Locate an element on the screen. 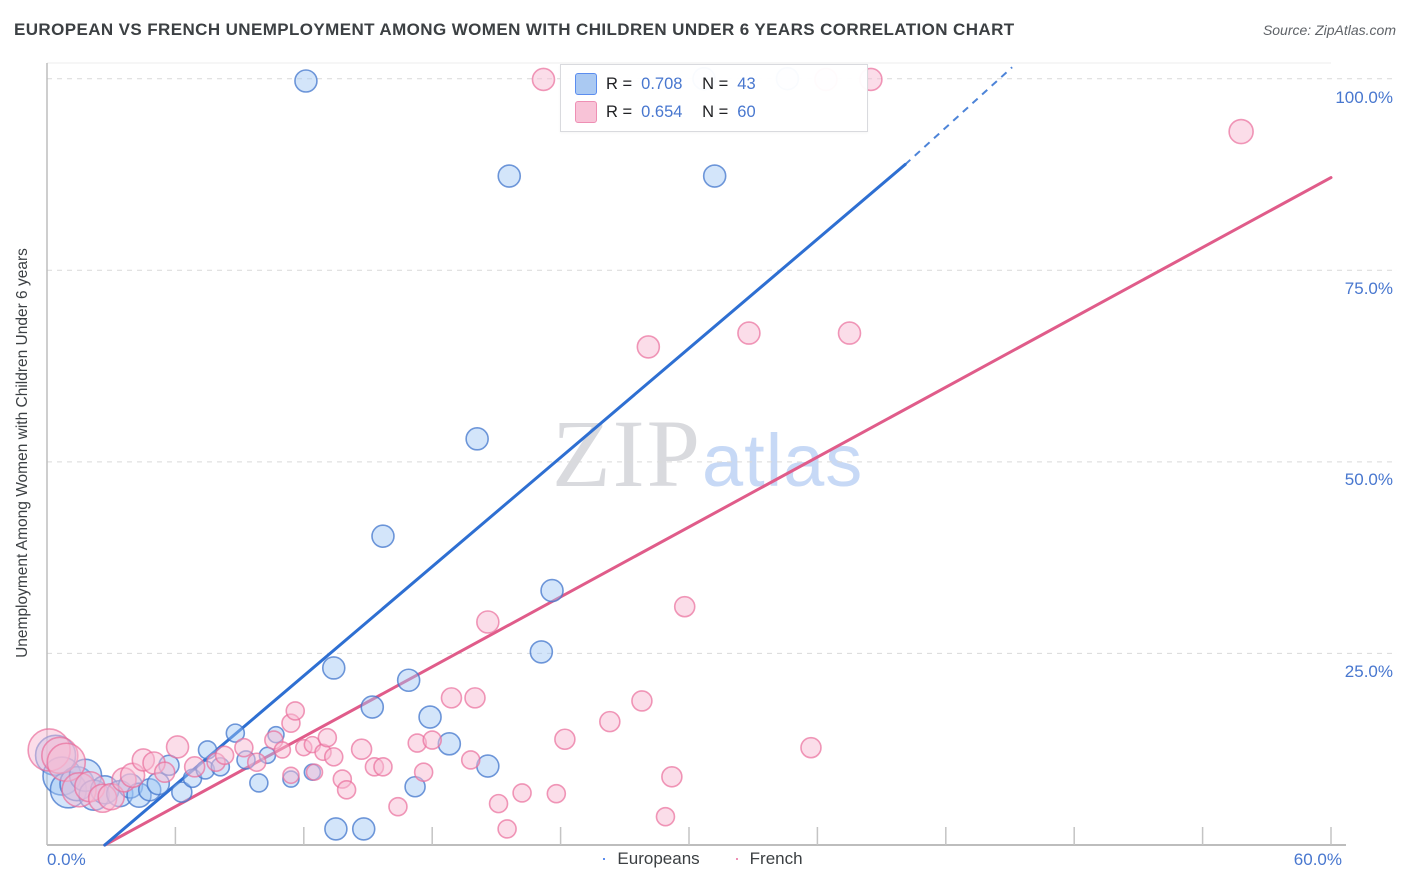 This screenshot has width=1406, height=892. legend-item-label: French is located at coordinates (776, 858).